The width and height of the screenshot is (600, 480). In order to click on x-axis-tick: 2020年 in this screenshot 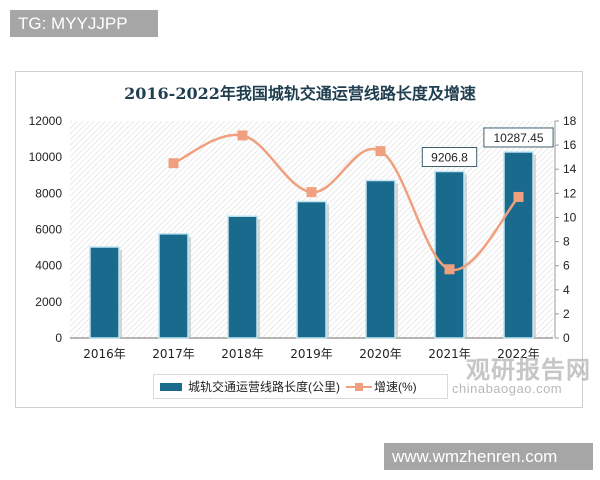, I will do `click(380, 354)`.